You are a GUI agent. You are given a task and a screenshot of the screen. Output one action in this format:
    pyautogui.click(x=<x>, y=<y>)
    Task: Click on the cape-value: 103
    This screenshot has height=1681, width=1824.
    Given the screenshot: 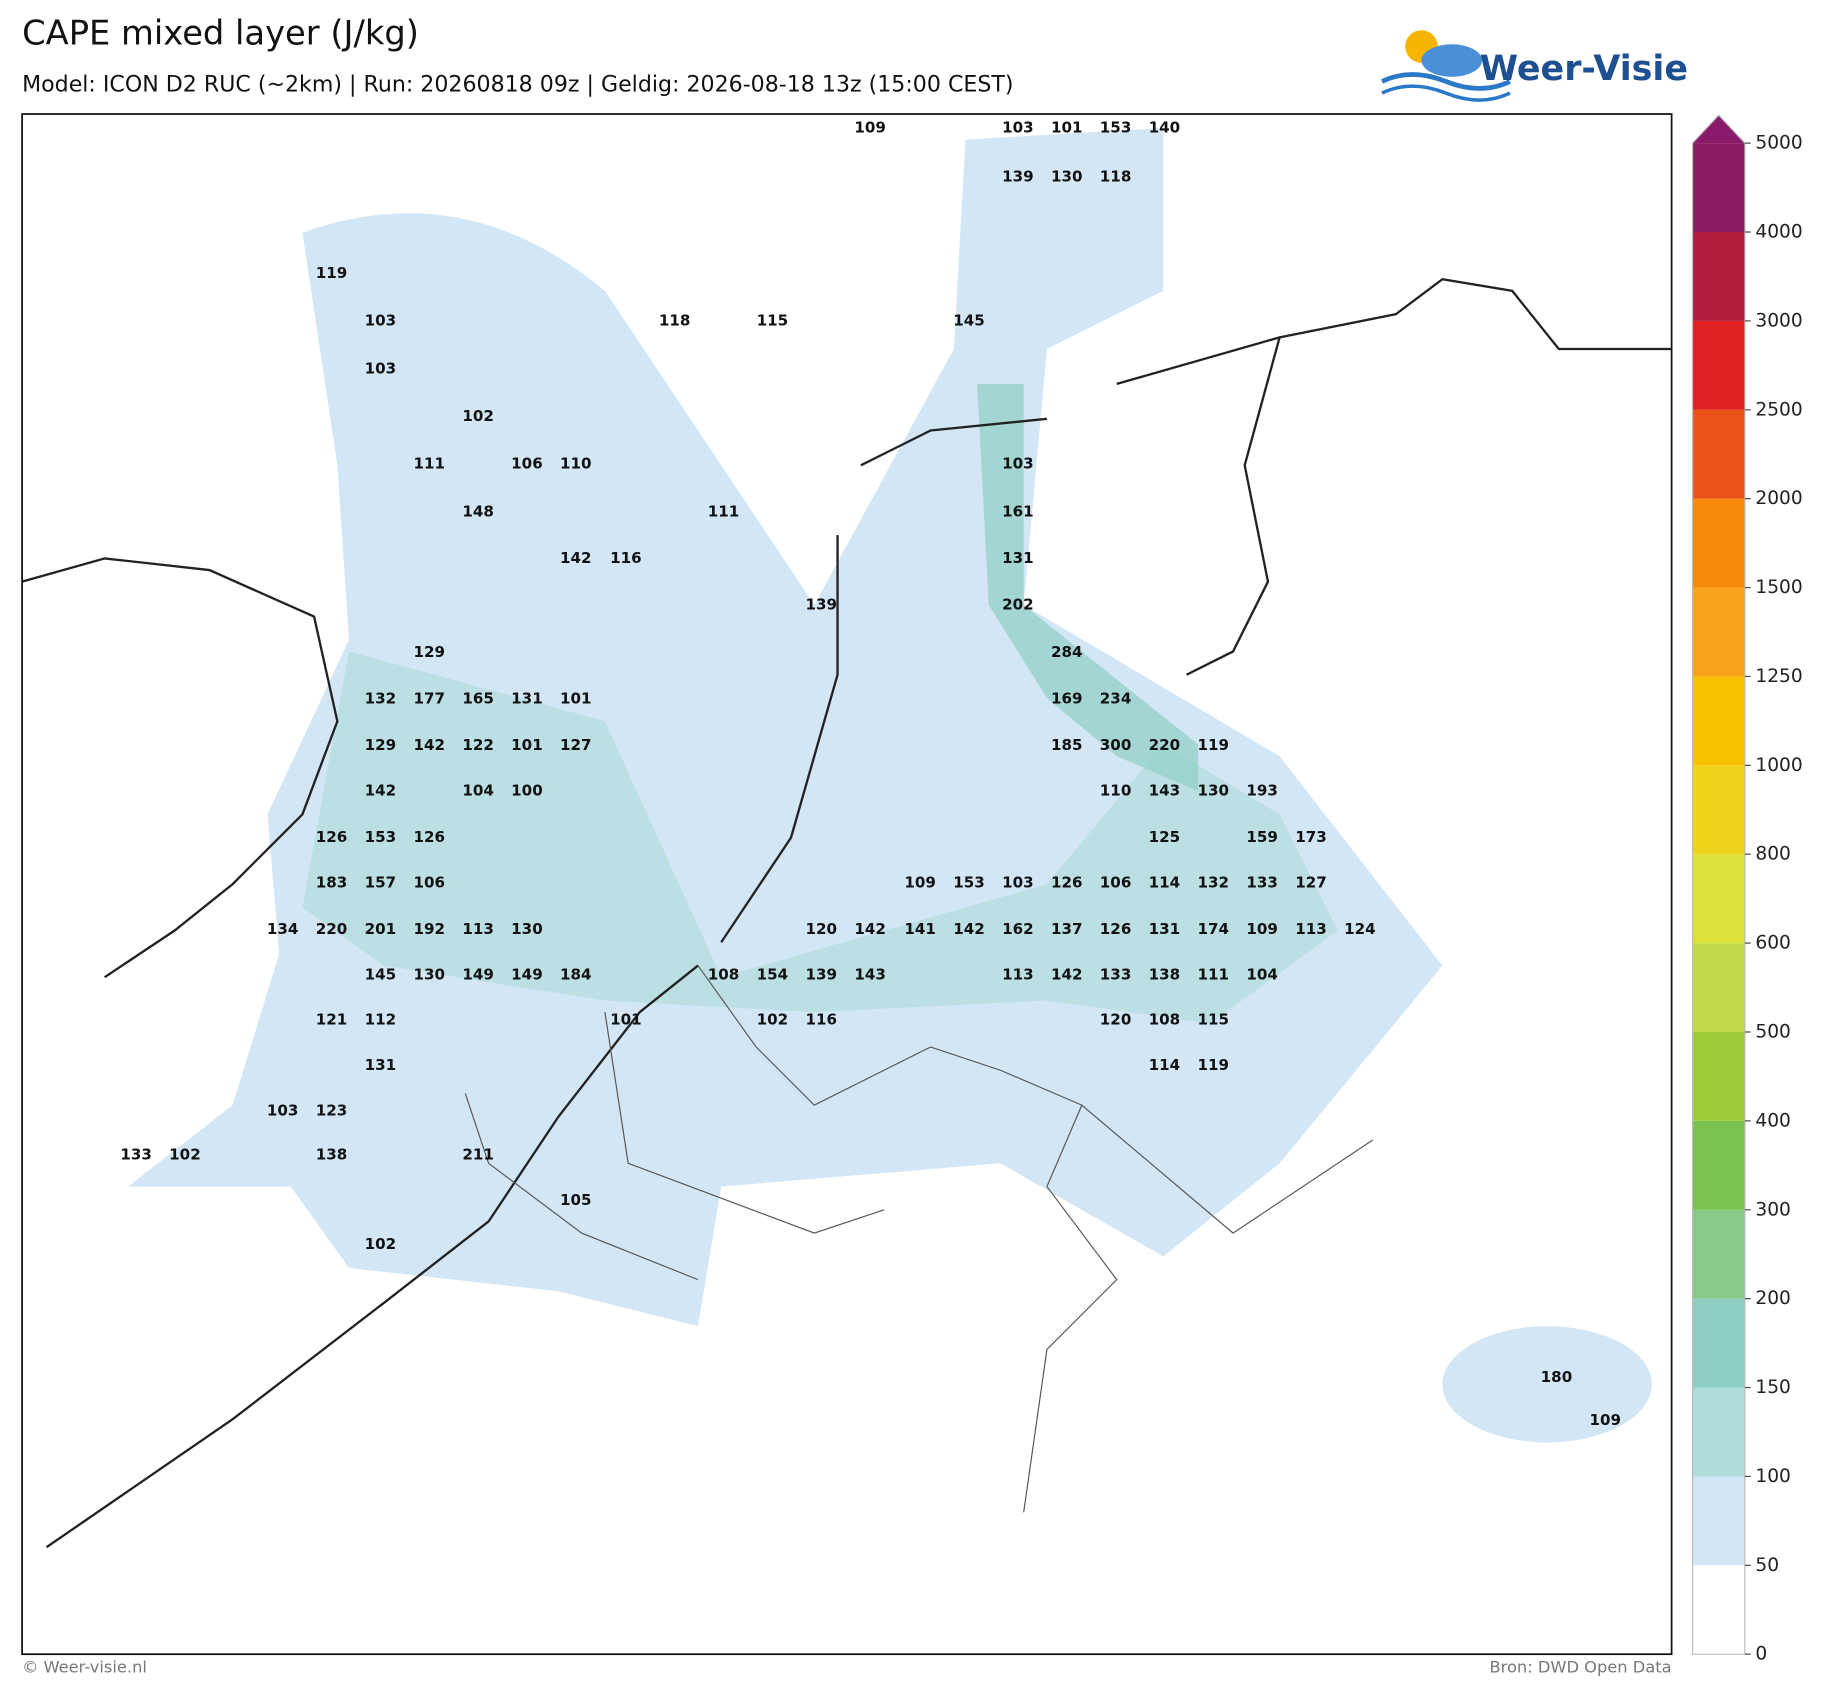 What is the action you would take?
    pyautogui.click(x=1018, y=128)
    